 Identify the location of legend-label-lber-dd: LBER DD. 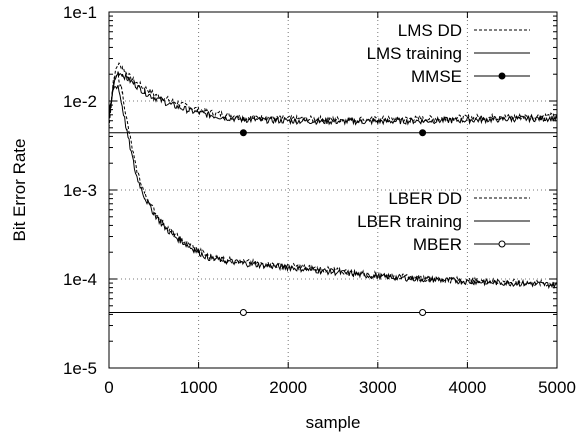
(425, 198).